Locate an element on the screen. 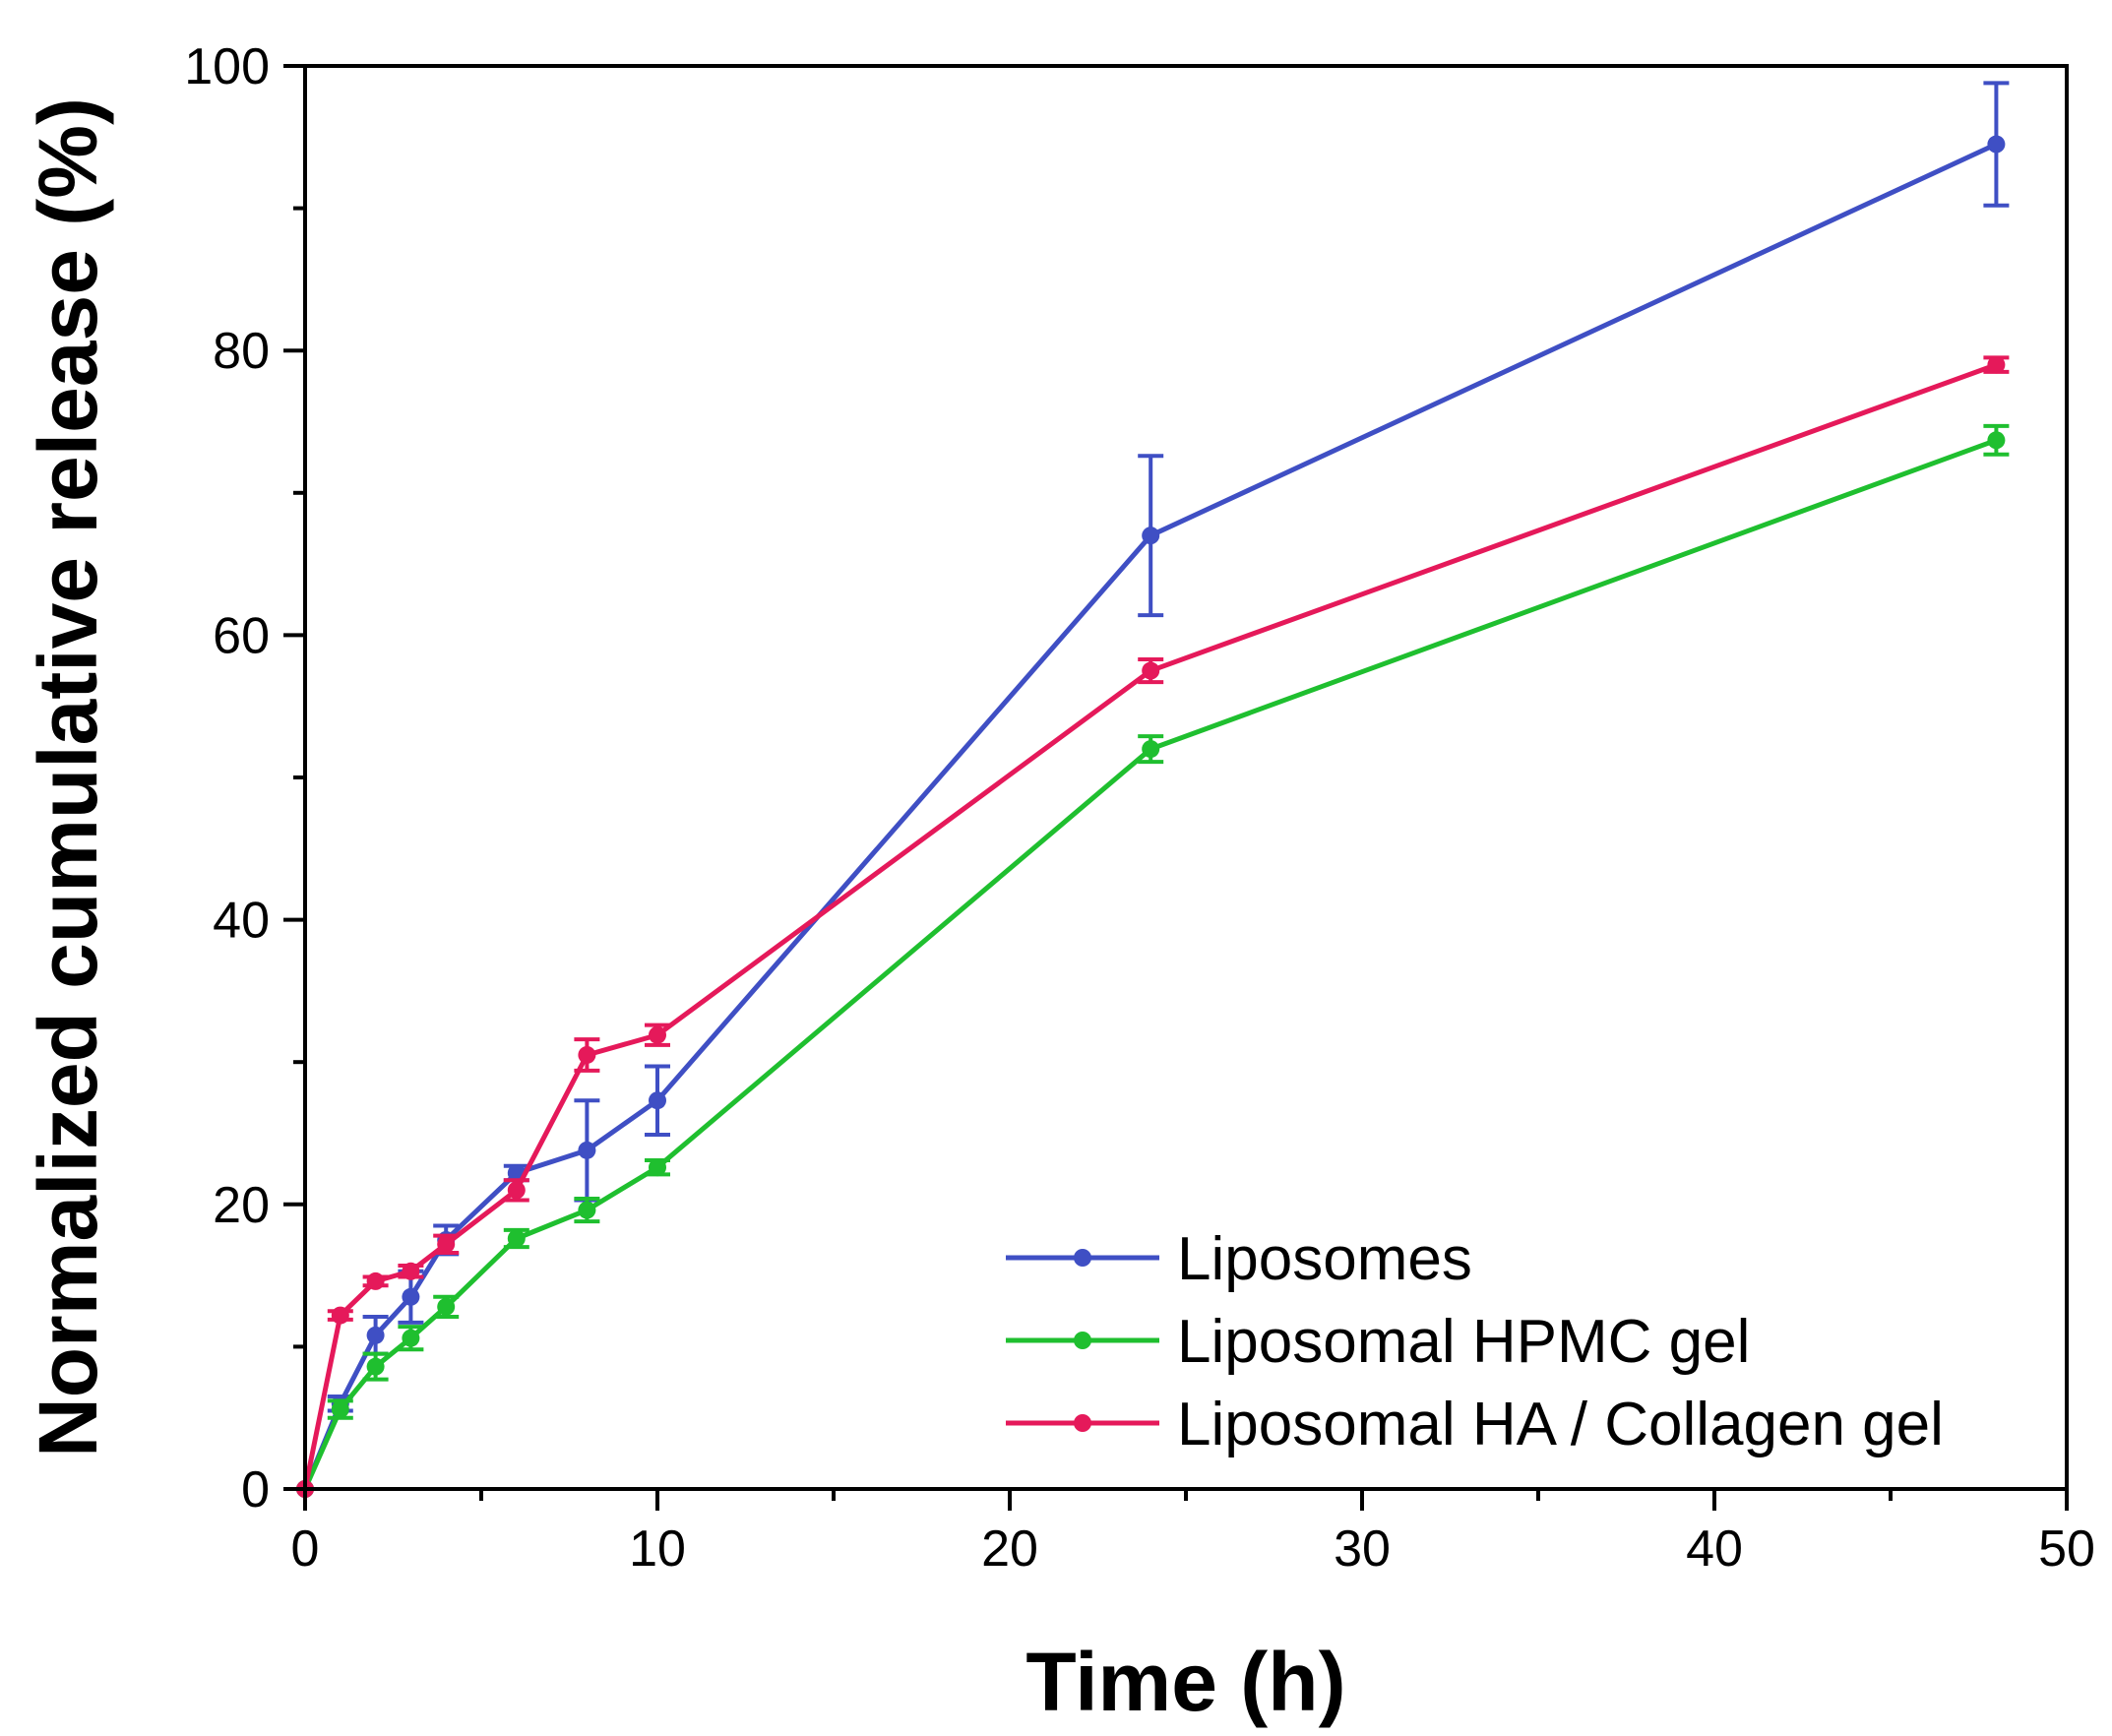 The width and height of the screenshot is (2112, 1736). x-tick-label: 20 is located at coordinates (1010, 1549).